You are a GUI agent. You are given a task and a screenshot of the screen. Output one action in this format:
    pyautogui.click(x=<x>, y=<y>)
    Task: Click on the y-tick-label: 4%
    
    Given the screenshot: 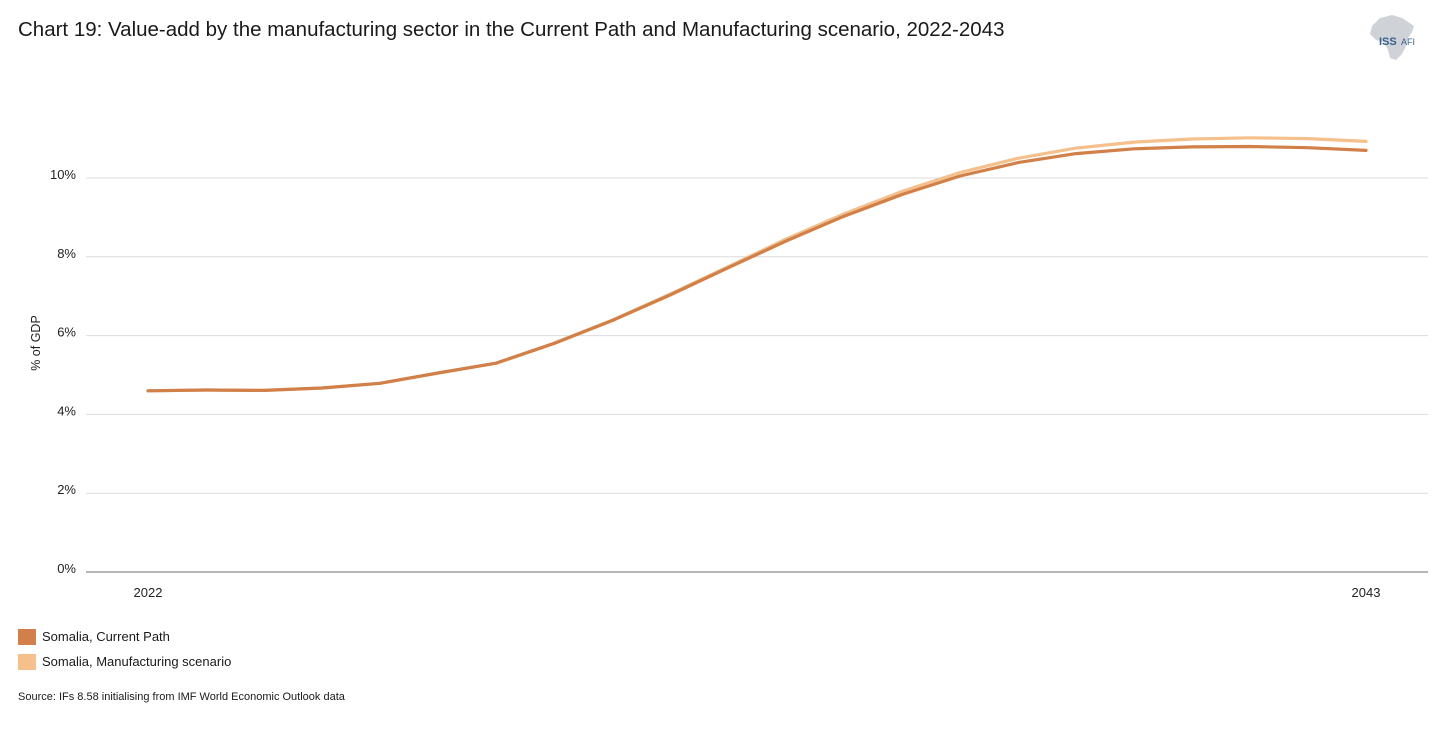 What is the action you would take?
    pyautogui.click(x=66, y=410)
    